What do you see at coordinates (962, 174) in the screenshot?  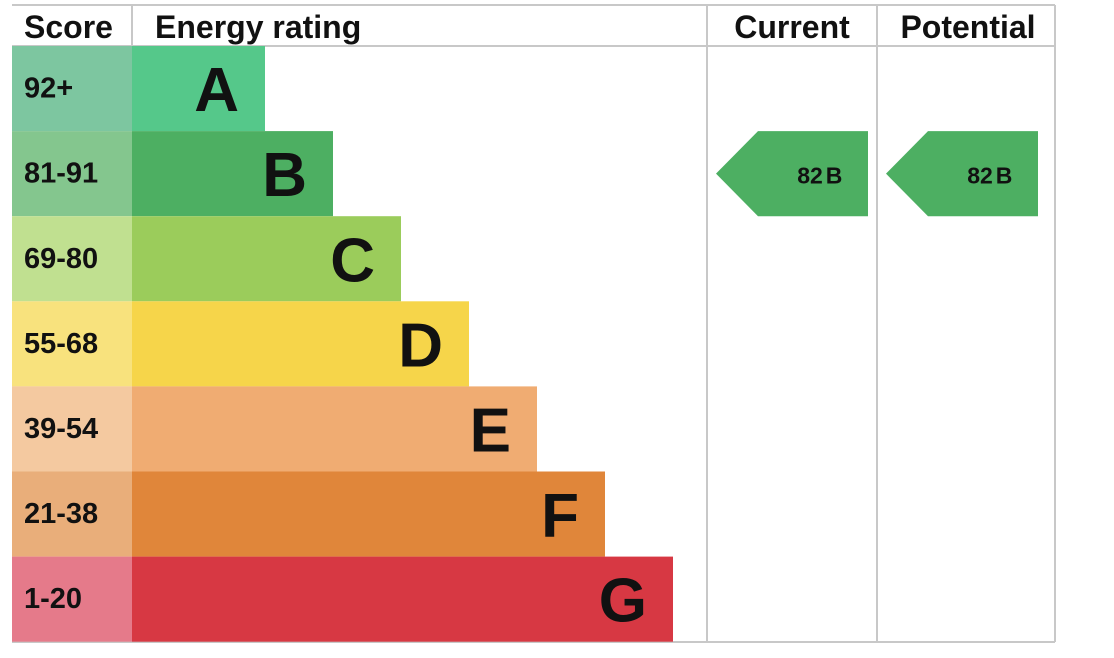 I see `potential-arrow` at bounding box center [962, 174].